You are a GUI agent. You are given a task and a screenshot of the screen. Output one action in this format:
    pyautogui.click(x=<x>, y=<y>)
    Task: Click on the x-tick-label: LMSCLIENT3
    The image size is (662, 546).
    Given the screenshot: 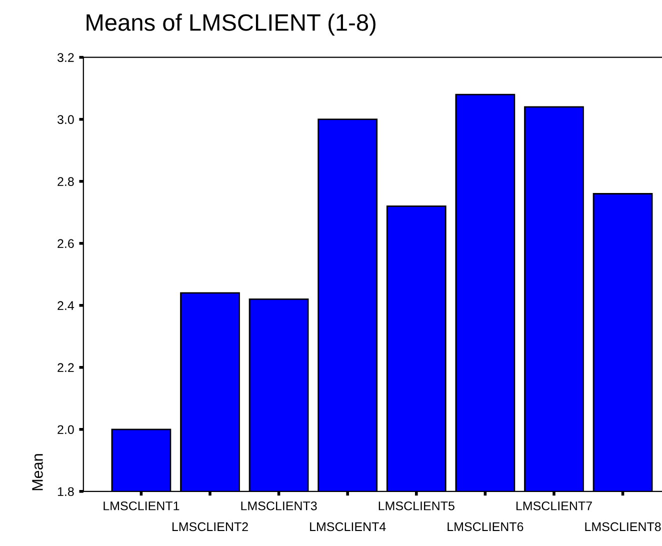 What is the action you would take?
    pyautogui.click(x=279, y=505)
    